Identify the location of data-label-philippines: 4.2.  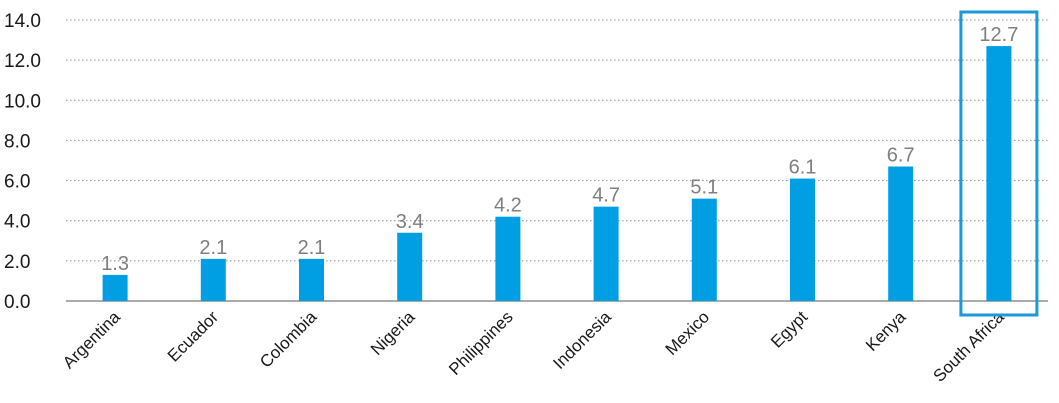
(508, 206).